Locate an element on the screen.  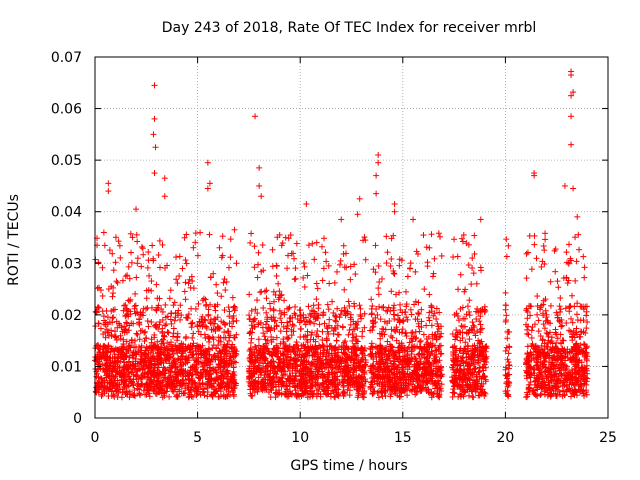
x-axis-label: GPS time / hours is located at coordinates (348, 466).